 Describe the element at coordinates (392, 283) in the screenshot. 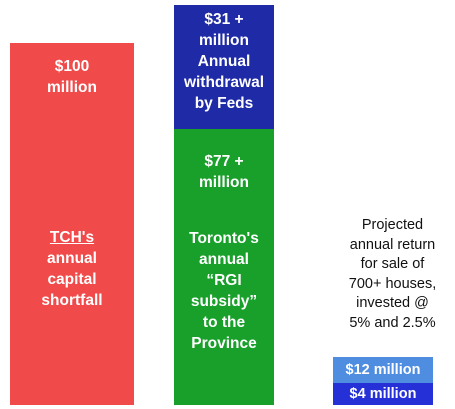

I see `caption-line4: 700+ houses,` at that location.